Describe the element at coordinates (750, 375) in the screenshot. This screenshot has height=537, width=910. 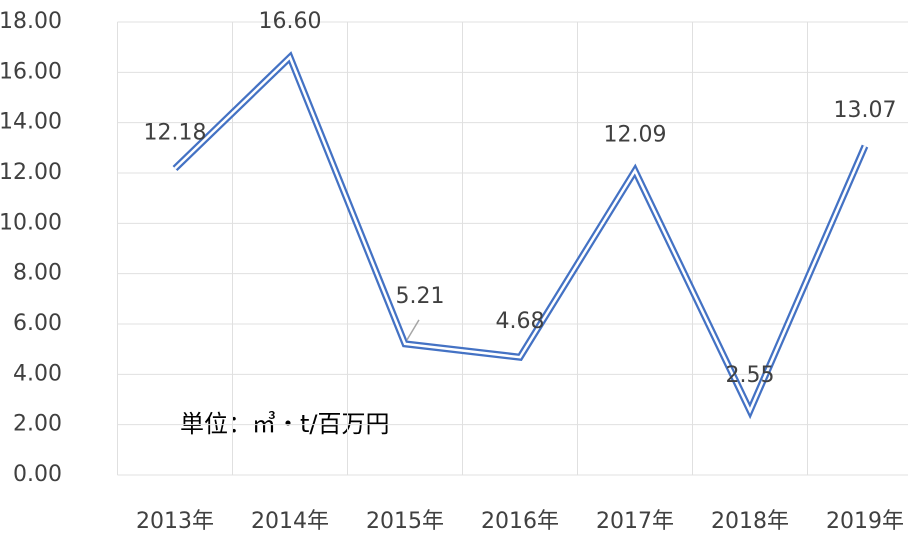
I see `data-label: 2.55` at that location.